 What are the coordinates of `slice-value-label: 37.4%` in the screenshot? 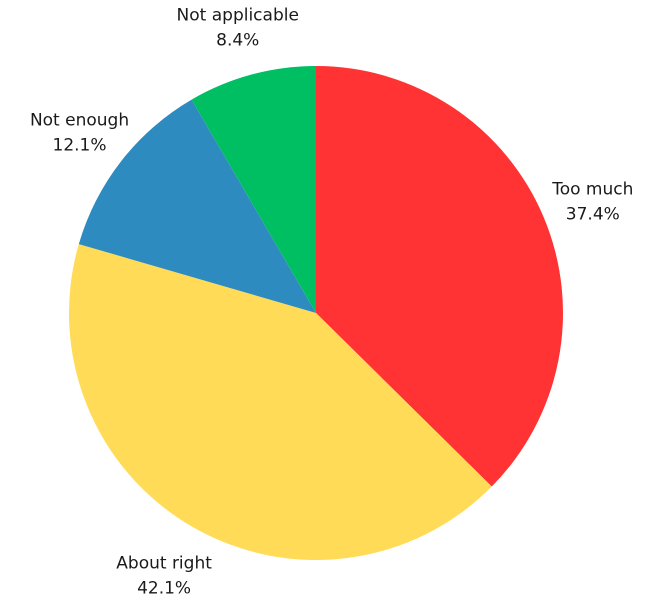 It's located at (593, 214).